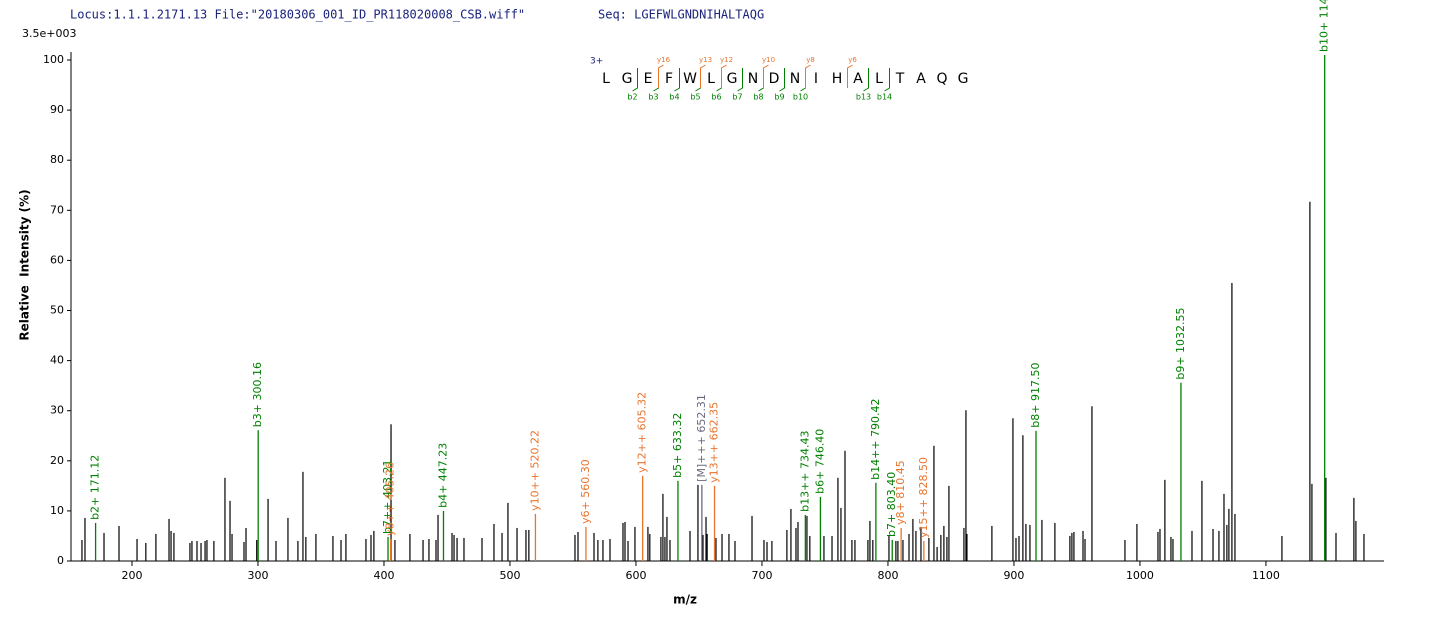  I want to click on x-tick-label: 300, so click(257, 575).